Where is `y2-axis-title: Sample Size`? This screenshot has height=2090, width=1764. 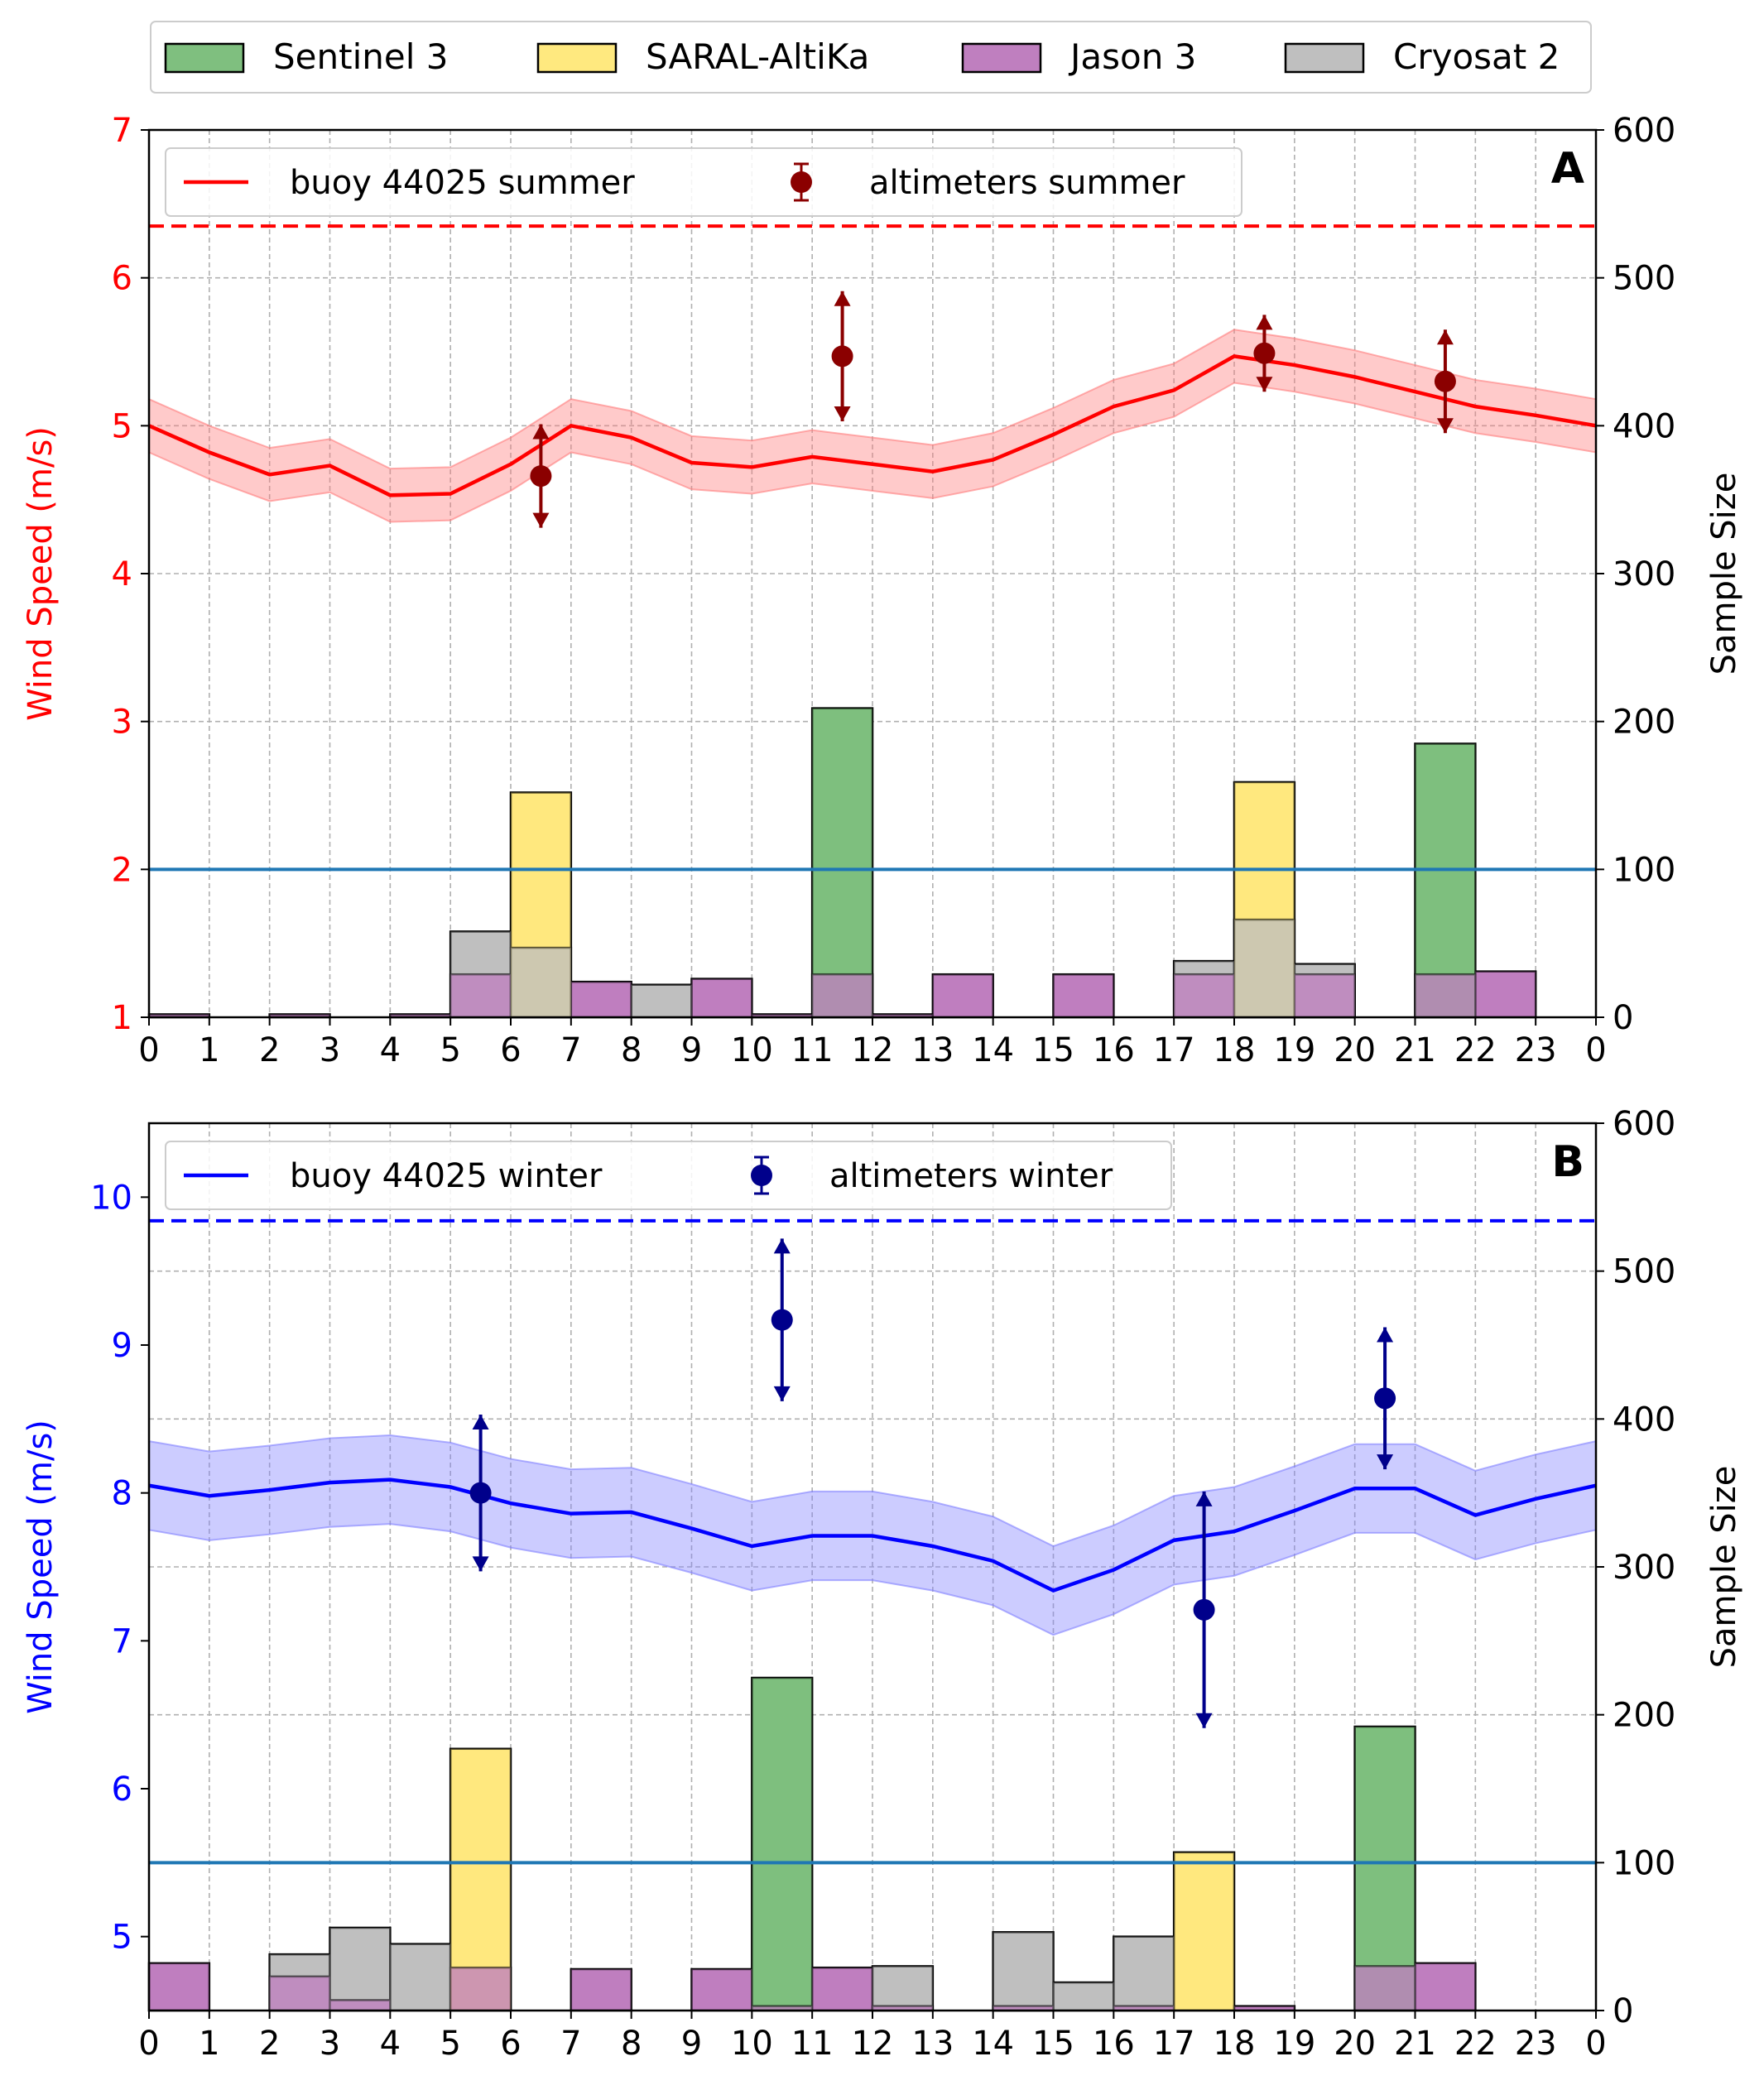 y2-axis-title: Sample Size is located at coordinates (1724, 1567).